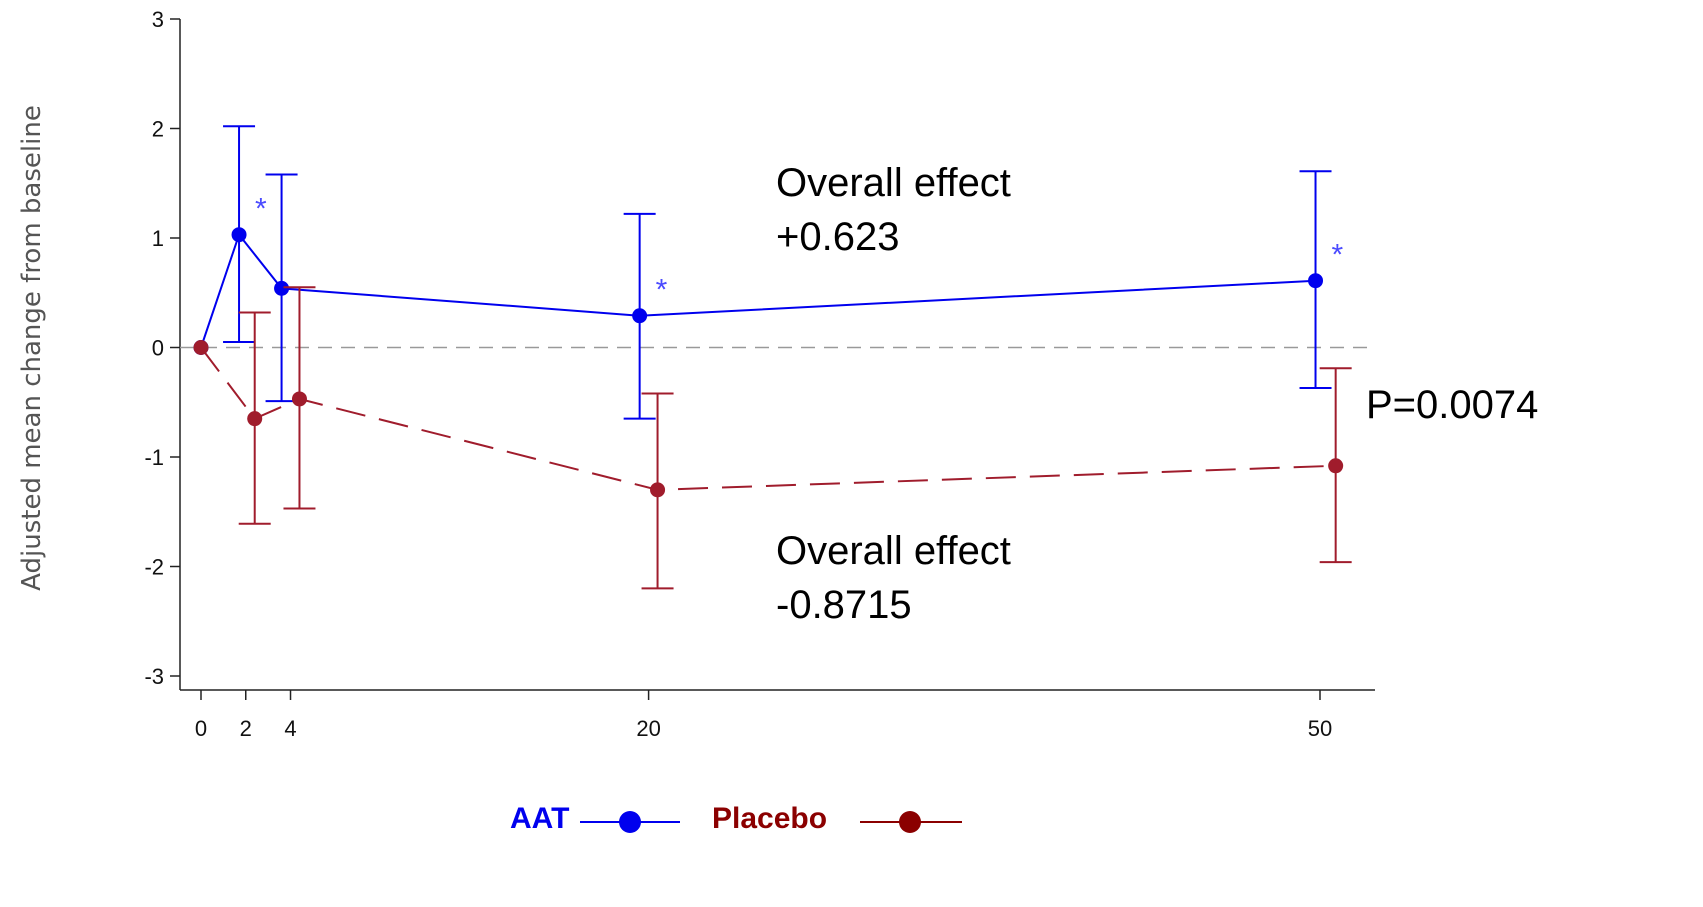  Describe the element at coordinates (1452, 405) in the screenshot. I see `p-value-label: P=0.0074` at that location.